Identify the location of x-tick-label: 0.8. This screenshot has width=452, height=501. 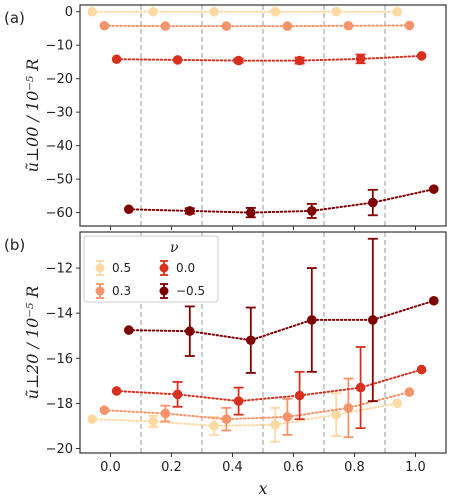
(354, 467).